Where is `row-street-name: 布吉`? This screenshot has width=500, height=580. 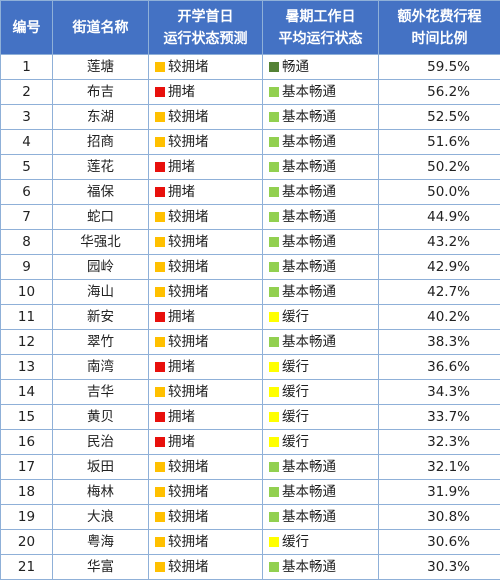
row-street-name: 布吉 is located at coordinates (101, 92).